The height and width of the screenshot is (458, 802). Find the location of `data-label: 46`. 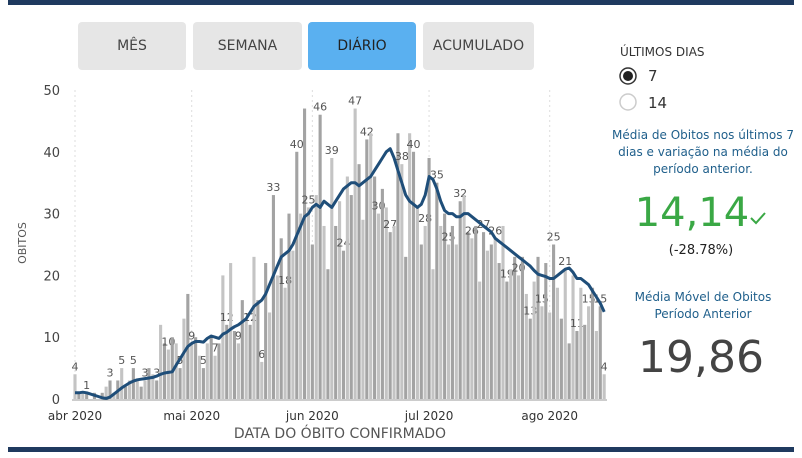

data-label: 46 is located at coordinates (320, 107).